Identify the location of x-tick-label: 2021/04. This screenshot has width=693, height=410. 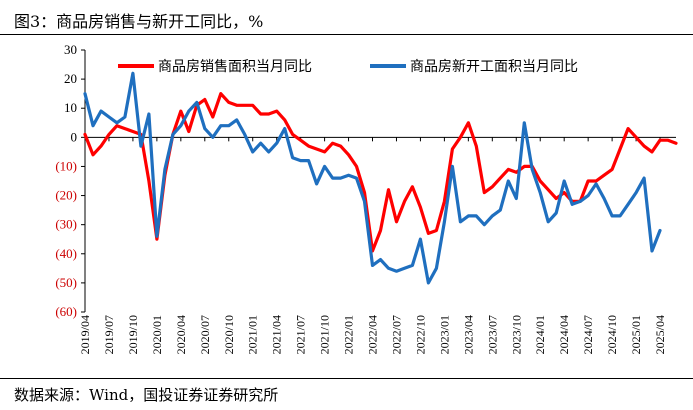
(277, 334).